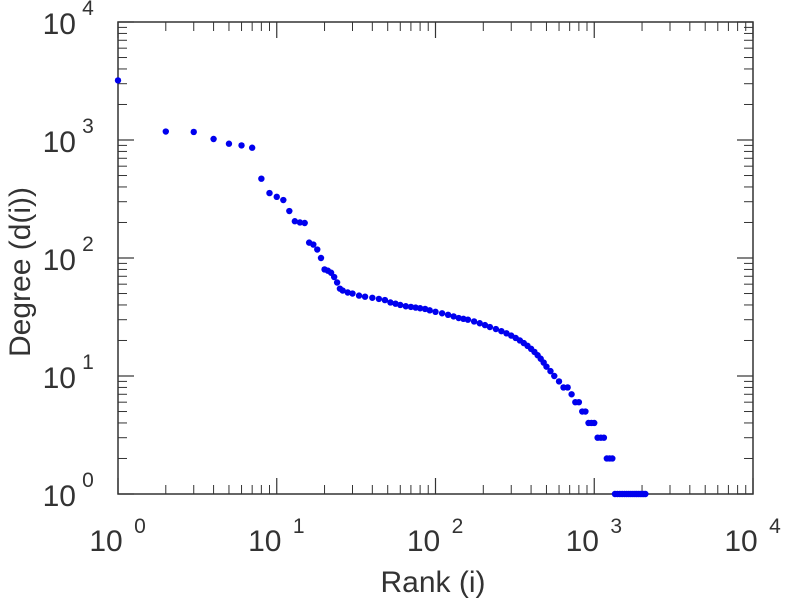 The height and width of the screenshot is (600, 786). I want to click on x-tick-exponent: 0, so click(140, 526).